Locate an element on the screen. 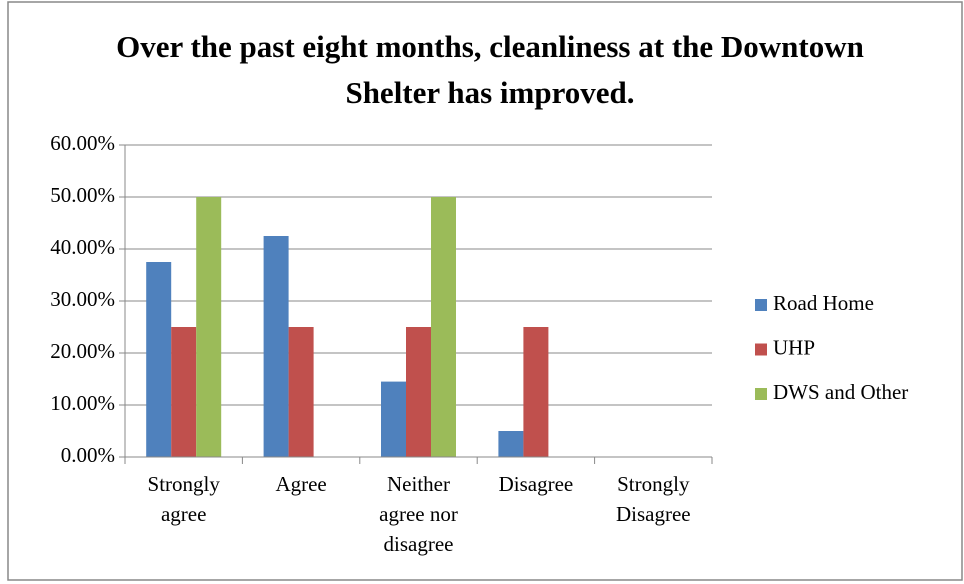 This screenshot has height=584, width=964. x-tick-label: Agree is located at coordinates (300, 484).